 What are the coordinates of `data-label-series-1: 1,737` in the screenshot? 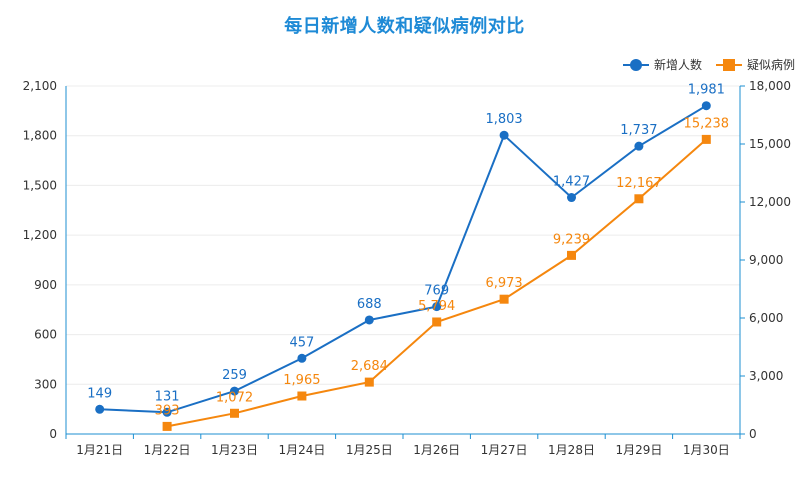 It's located at (638, 130).